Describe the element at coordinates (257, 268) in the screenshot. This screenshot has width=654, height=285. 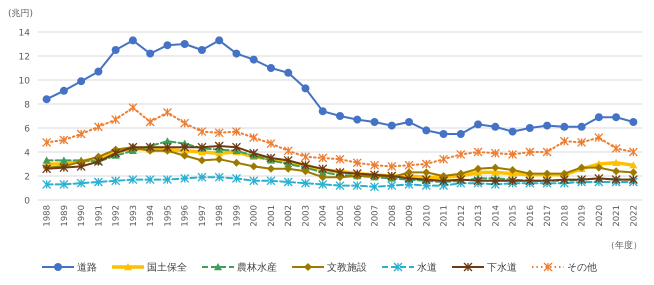
I see `legend-label: 農林水産` at that location.